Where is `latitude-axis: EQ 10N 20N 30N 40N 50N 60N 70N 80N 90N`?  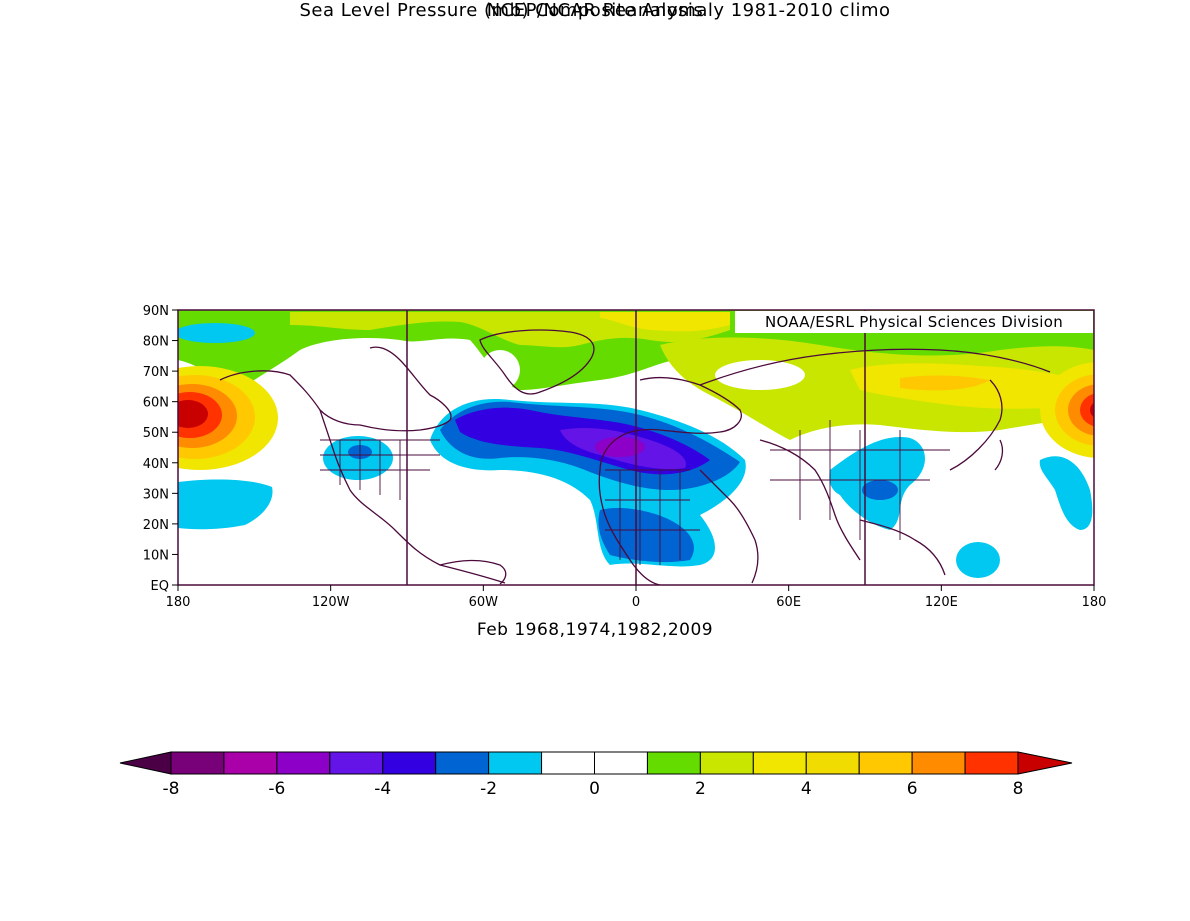 latitude-axis: EQ 10N 20N 30N 40N 50N 60N 70N 80N 90N is located at coordinates (160, 449).